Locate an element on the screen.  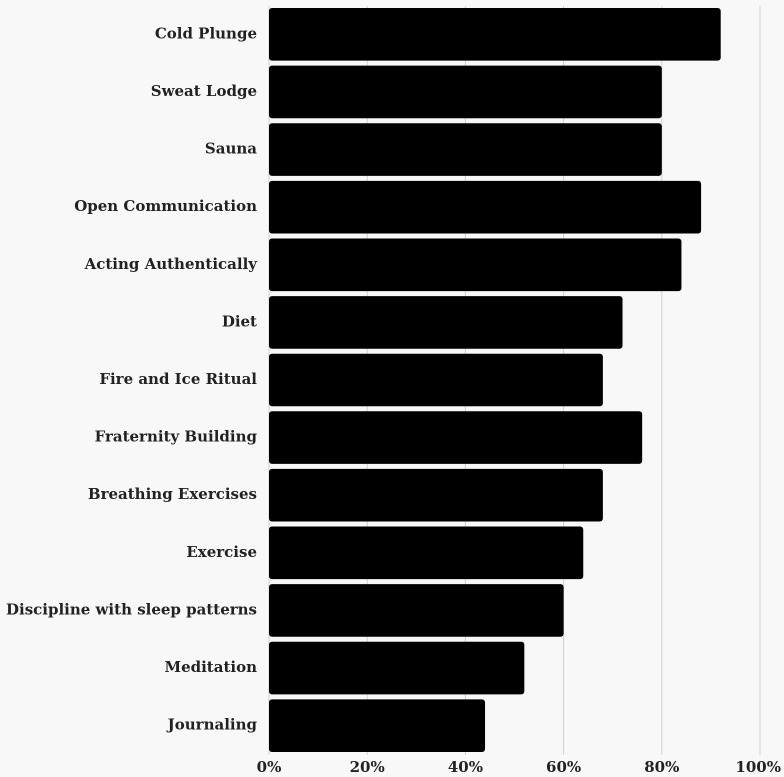
category-label-3: Open Communication is located at coordinates (165, 206).